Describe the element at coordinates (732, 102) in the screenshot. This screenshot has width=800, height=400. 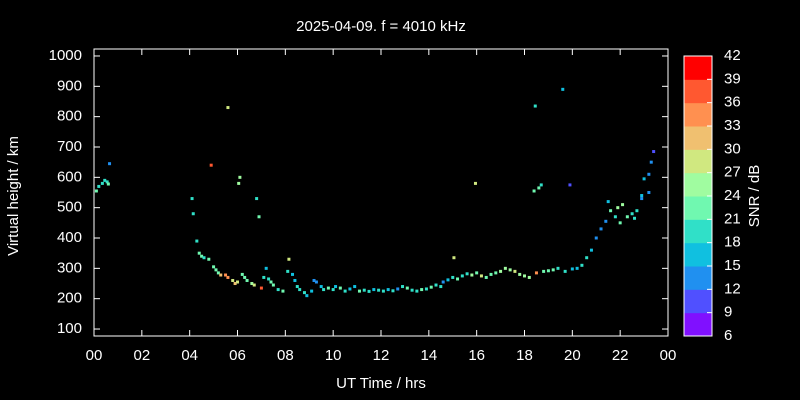
I see `colorbar-tick-label: 36` at that location.